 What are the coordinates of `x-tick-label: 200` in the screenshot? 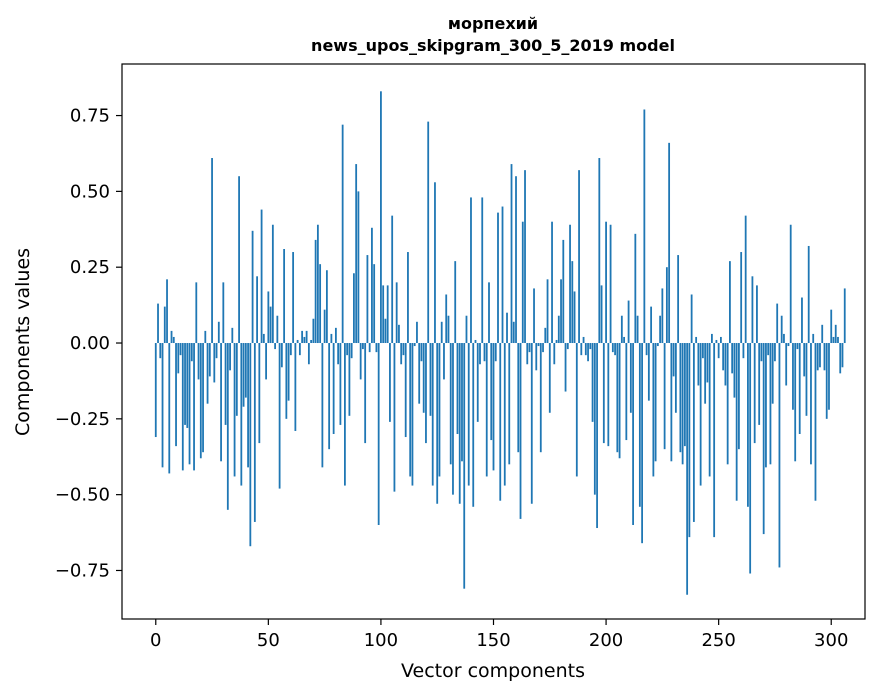 It's located at (606, 640).